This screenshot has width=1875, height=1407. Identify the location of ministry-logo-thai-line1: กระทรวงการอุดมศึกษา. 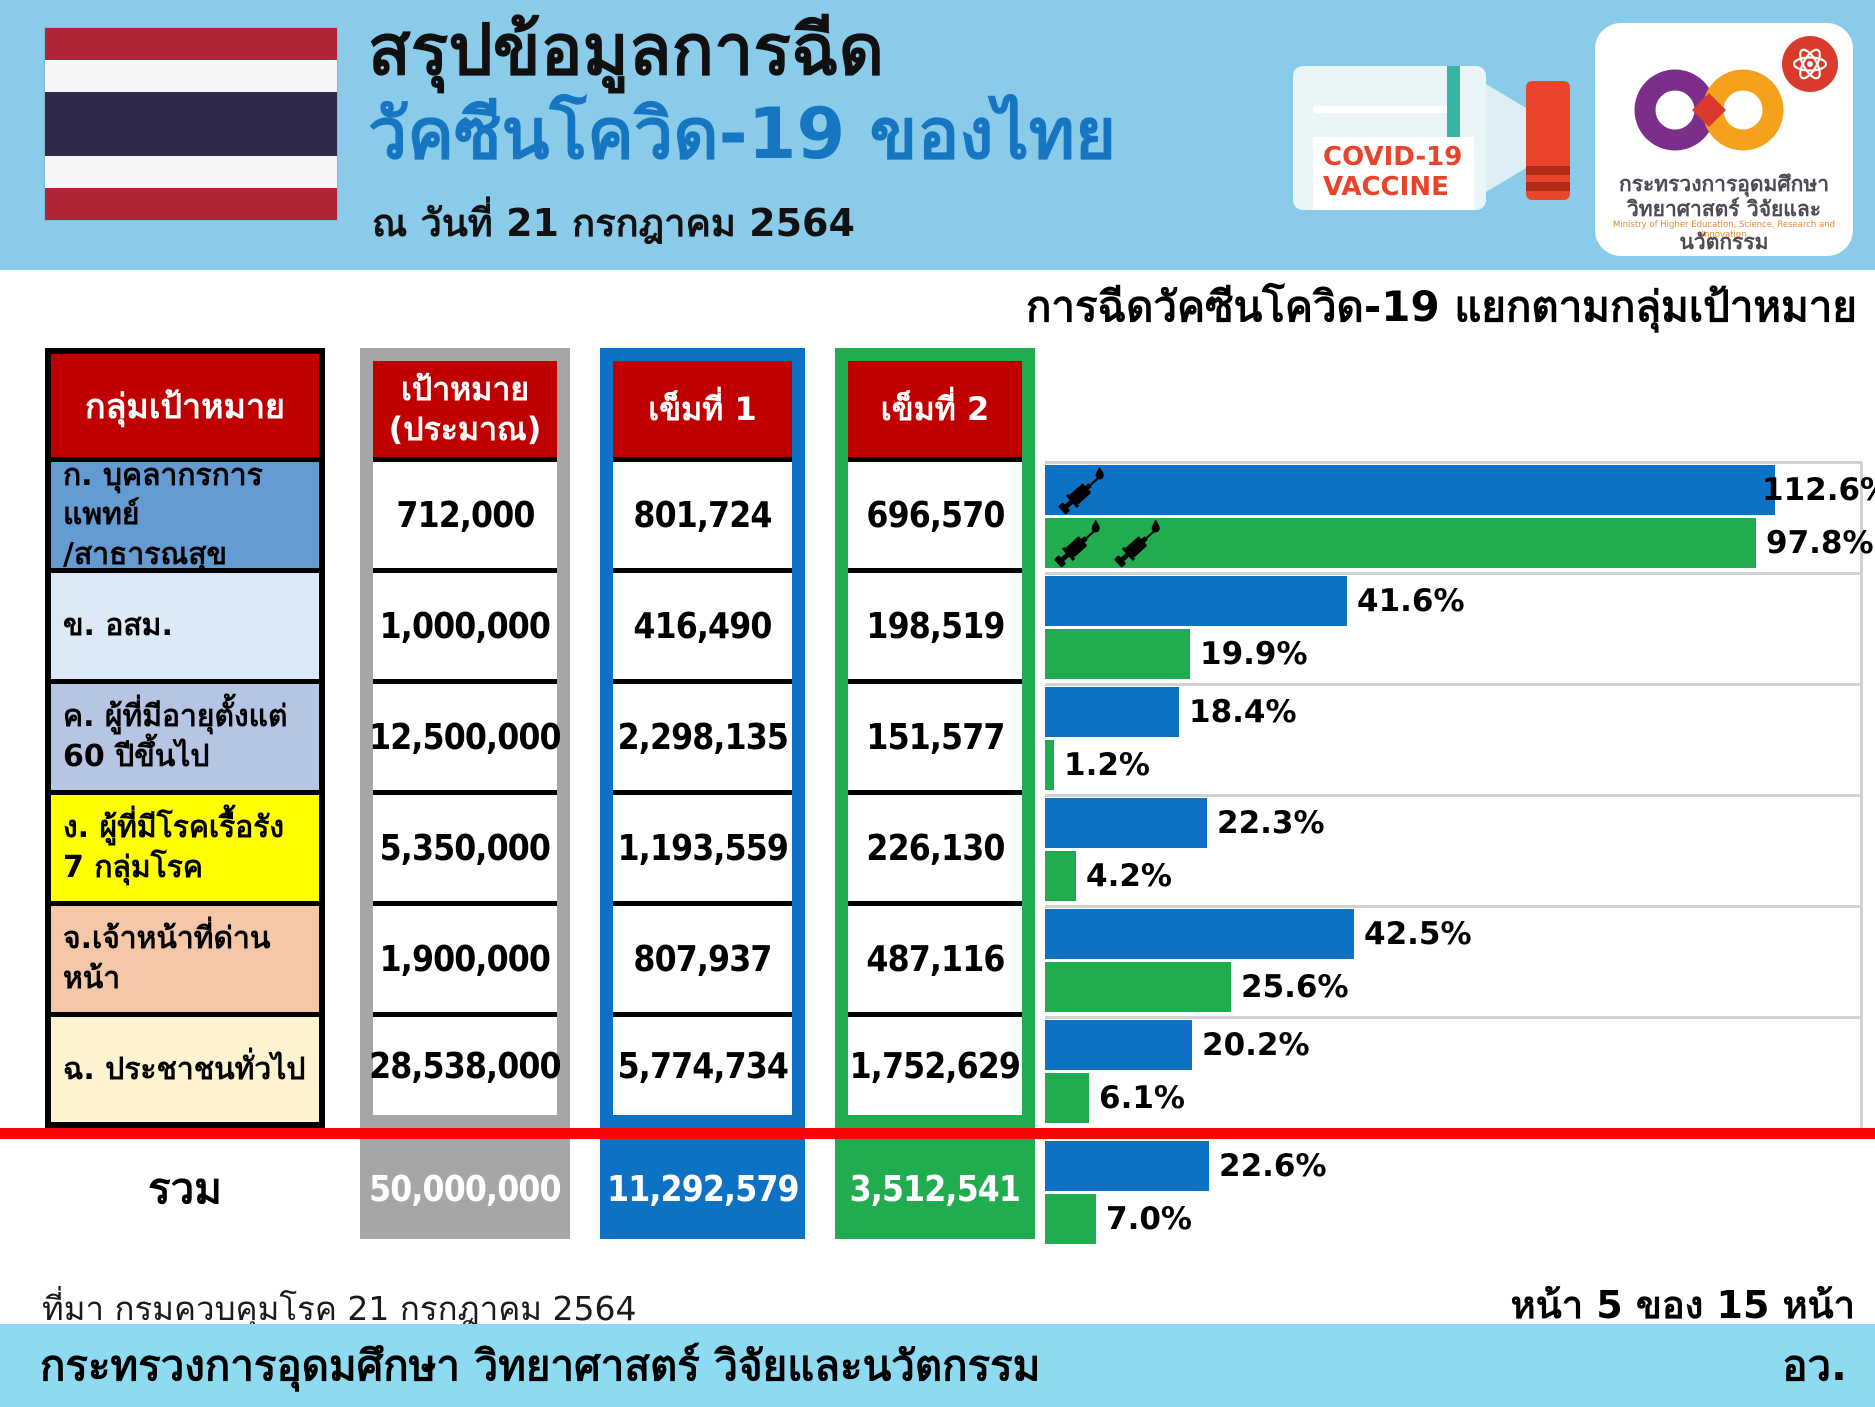
(1724, 184).